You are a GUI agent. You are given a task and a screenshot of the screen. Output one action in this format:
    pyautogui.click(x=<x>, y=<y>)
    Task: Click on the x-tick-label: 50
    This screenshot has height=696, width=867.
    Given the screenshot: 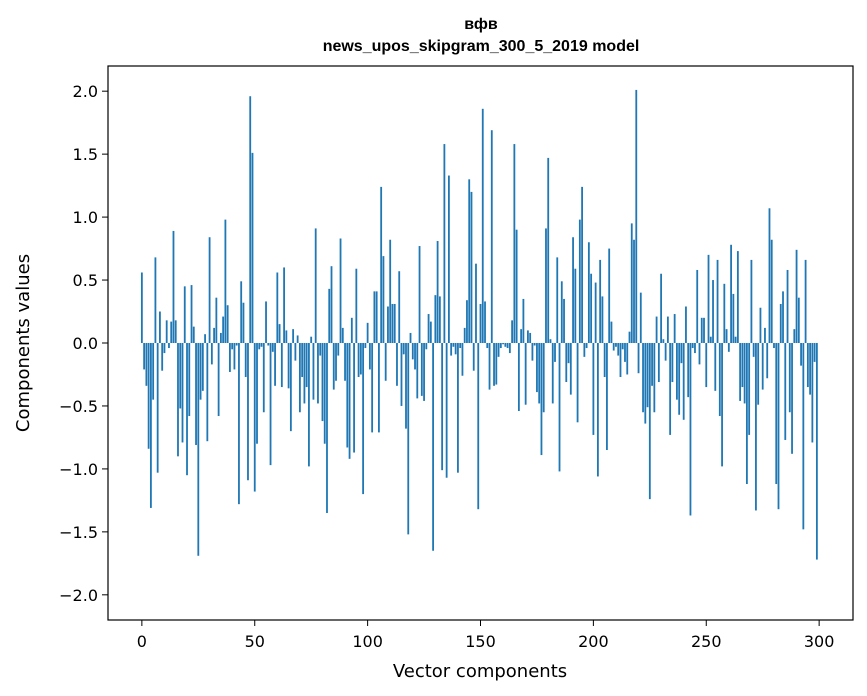 What is the action you would take?
    pyautogui.click(x=255, y=641)
    